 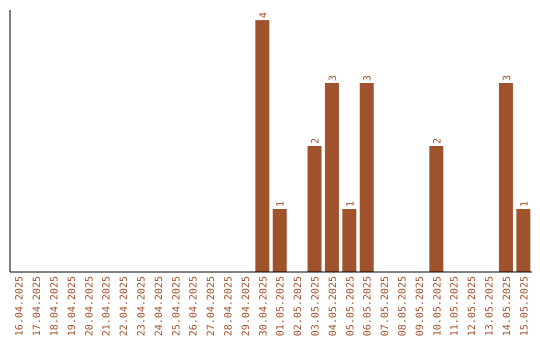 I want to click on x-tick-label: 28.04.2025, so click(x=229, y=306).